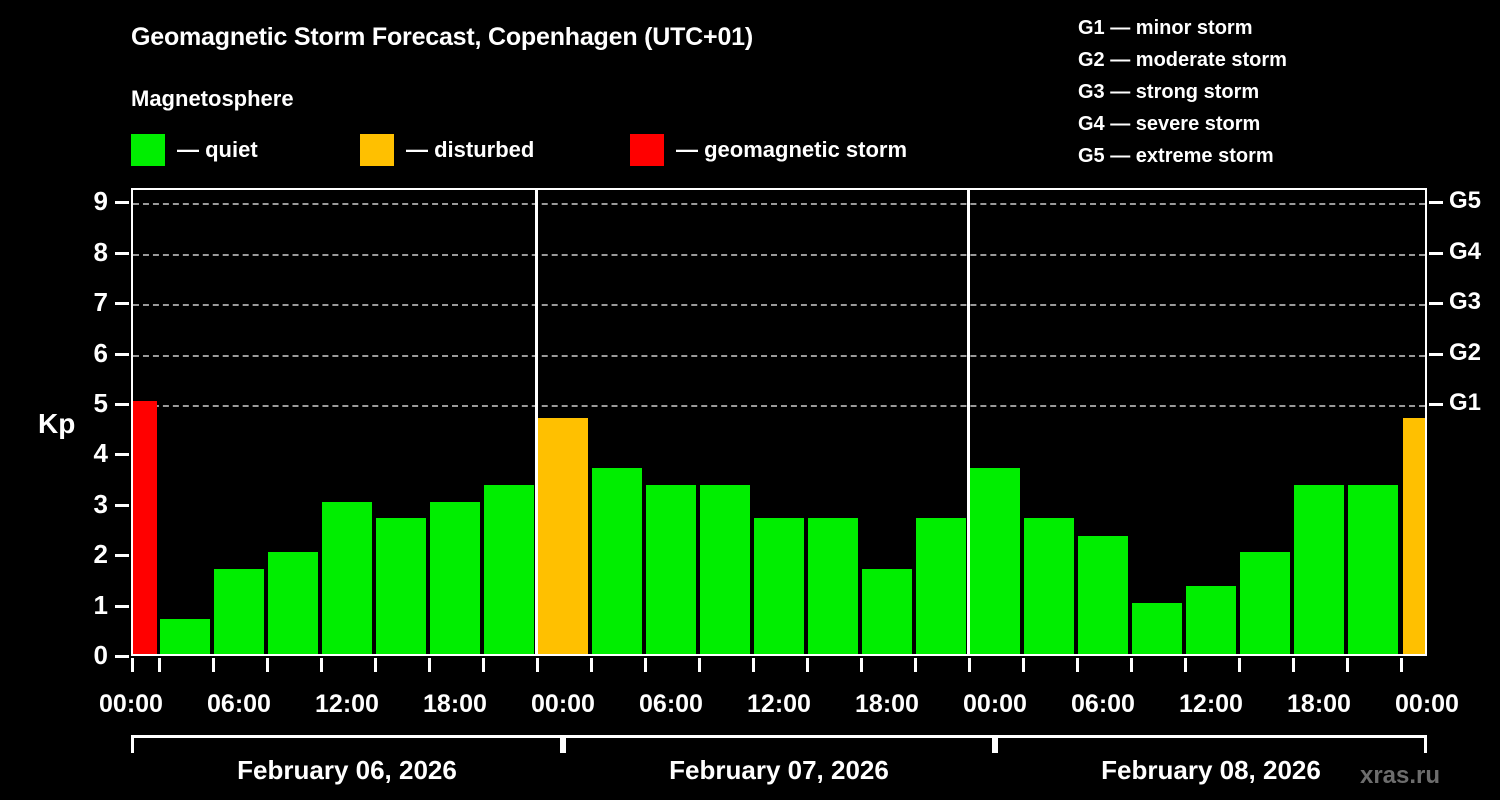 The image size is (1500, 800). What do you see at coordinates (377, 150) in the screenshot?
I see `legend-swatch-disturbed-icon` at bounding box center [377, 150].